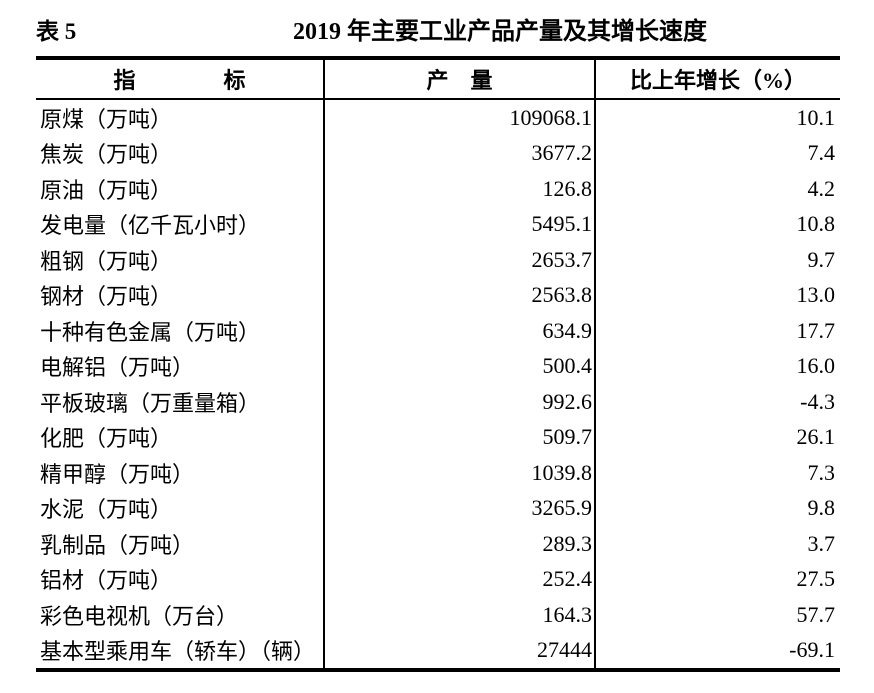 This screenshot has height=693, width=874. I want to click on growth-cell: 4.2, so click(717, 189).